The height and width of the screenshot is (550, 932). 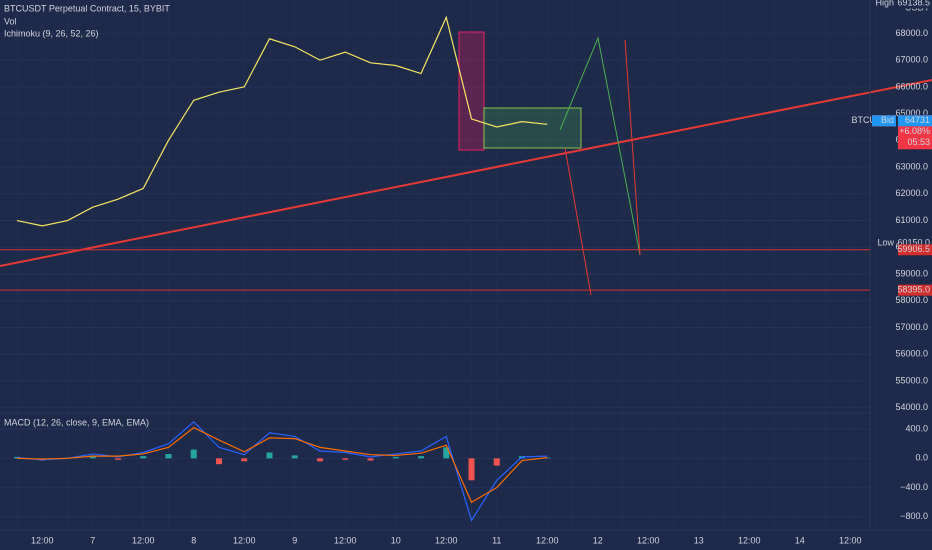 What do you see at coordinates (911, 327) in the screenshot?
I see `y-tick-label: 57000.0` at bounding box center [911, 327].